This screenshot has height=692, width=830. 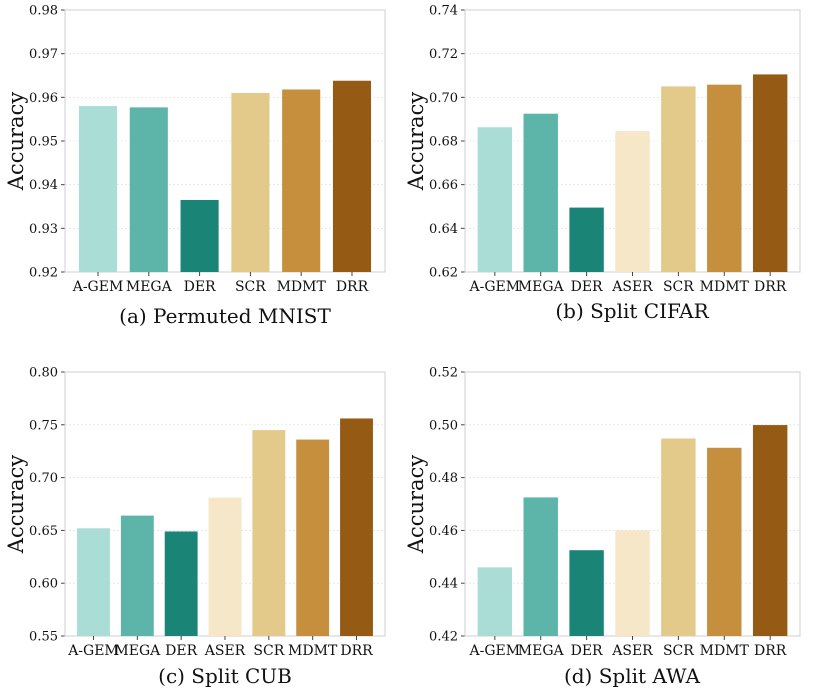 I want to click on y-tick-label: 0.68, so click(x=443, y=142).